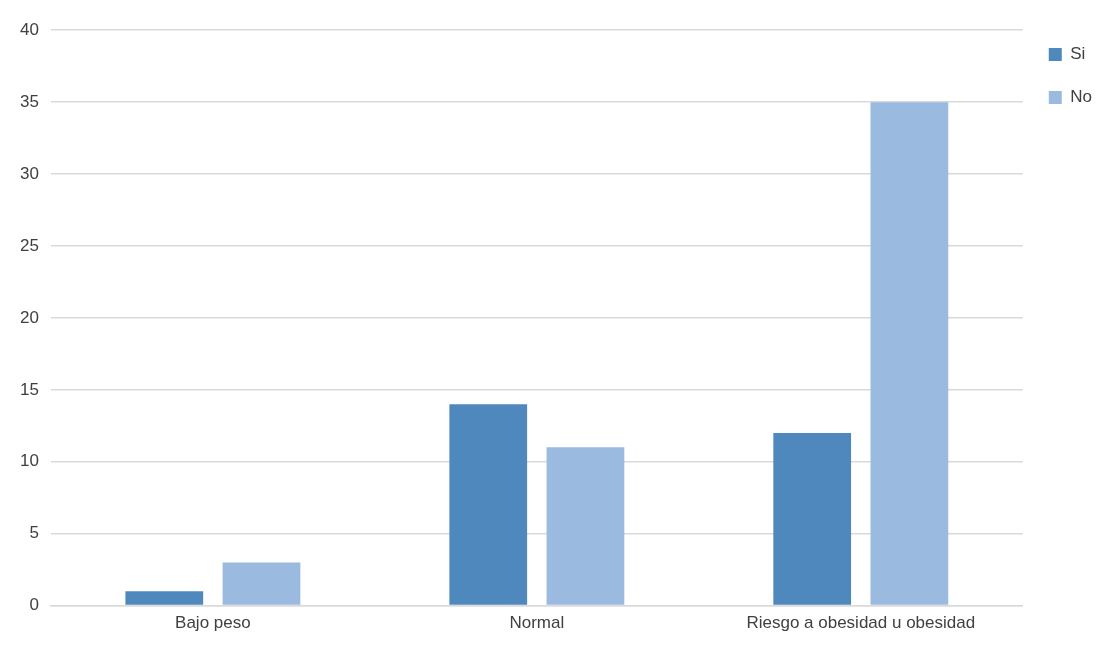 The image size is (1120, 650). Describe the element at coordinates (29, 101) in the screenshot. I see `y-tick-label: 35` at that location.